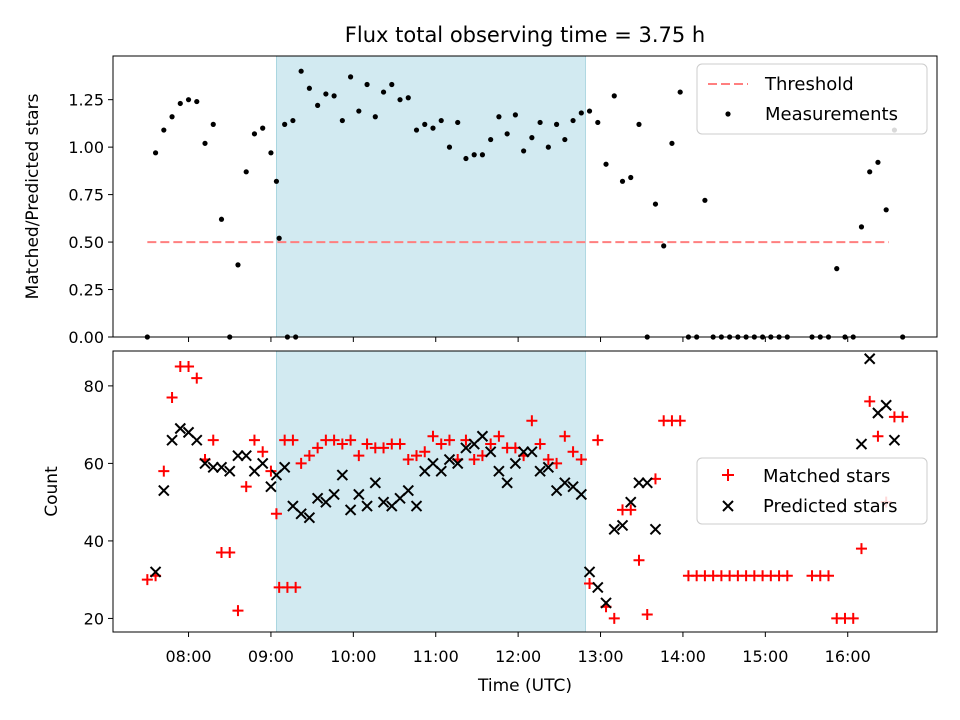 The width and height of the screenshot is (960, 720). What do you see at coordinates (518, 656) in the screenshot?
I see `x-tick-label: 12:00` at bounding box center [518, 656].